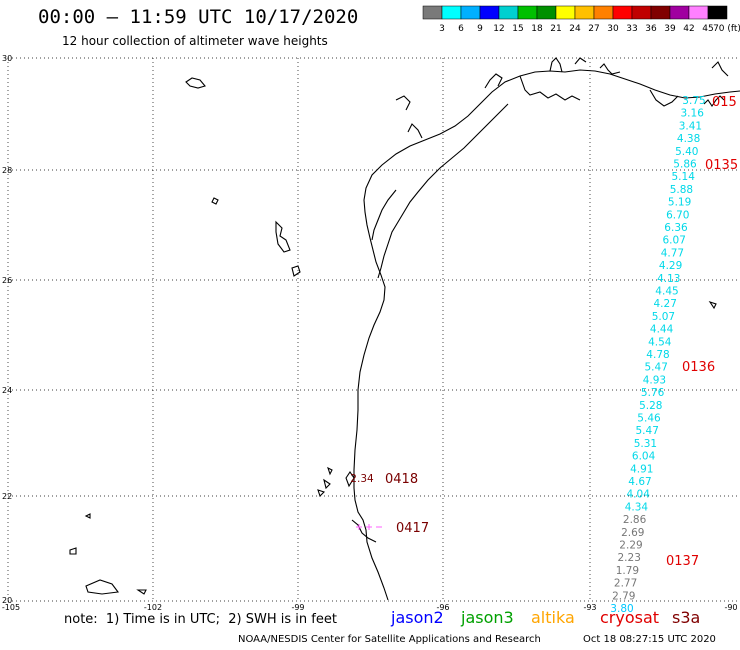  What do you see at coordinates (555, 29) in the screenshot?
I see `colorbar-tick: 21` at bounding box center [555, 29].